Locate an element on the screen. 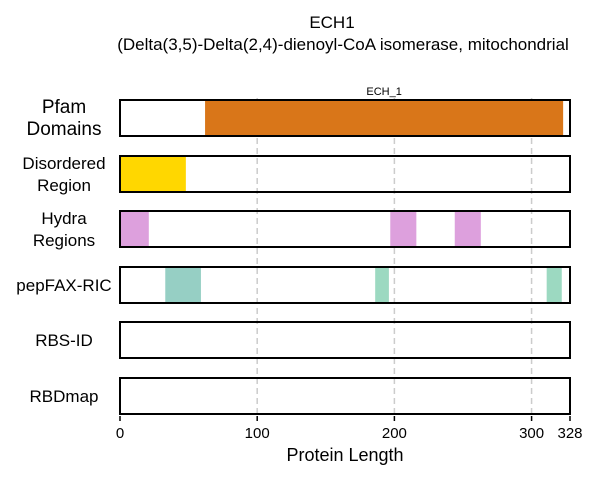 The width and height of the screenshot is (600, 480). track-label-line: Disordered is located at coordinates (63, 163).